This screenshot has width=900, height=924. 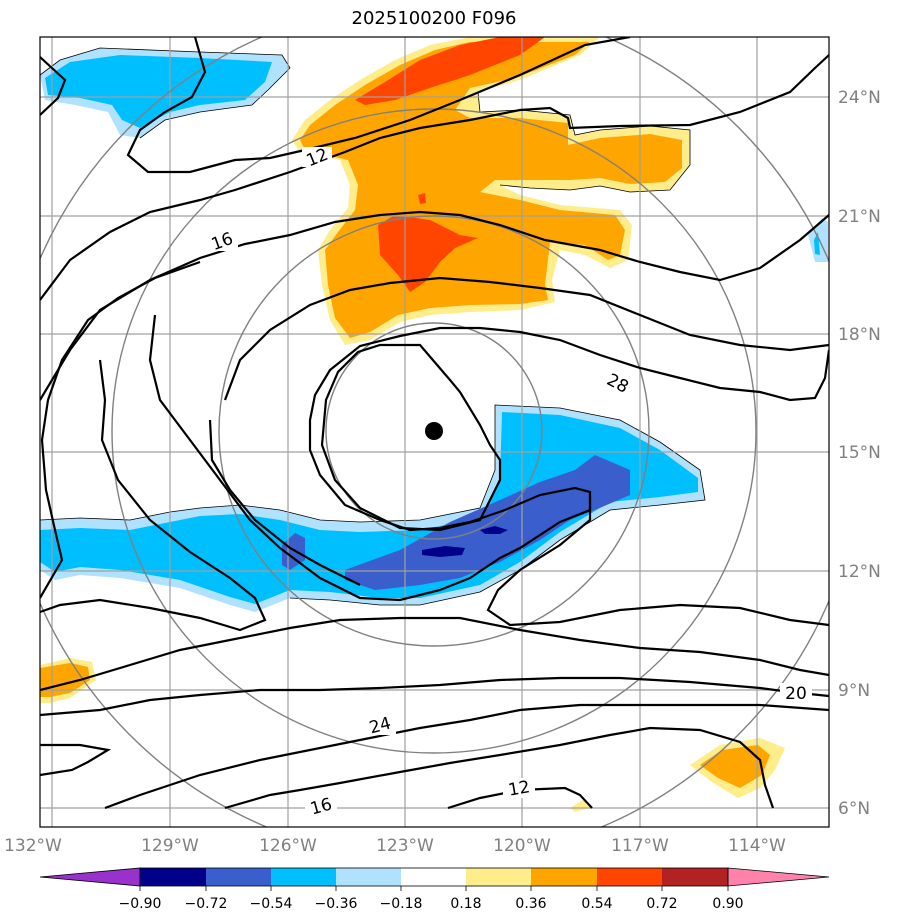 What do you see at coordinates (170, 846) in the screenshot?
I see `lon-label: 129°W` at bounding box center [170, 846].